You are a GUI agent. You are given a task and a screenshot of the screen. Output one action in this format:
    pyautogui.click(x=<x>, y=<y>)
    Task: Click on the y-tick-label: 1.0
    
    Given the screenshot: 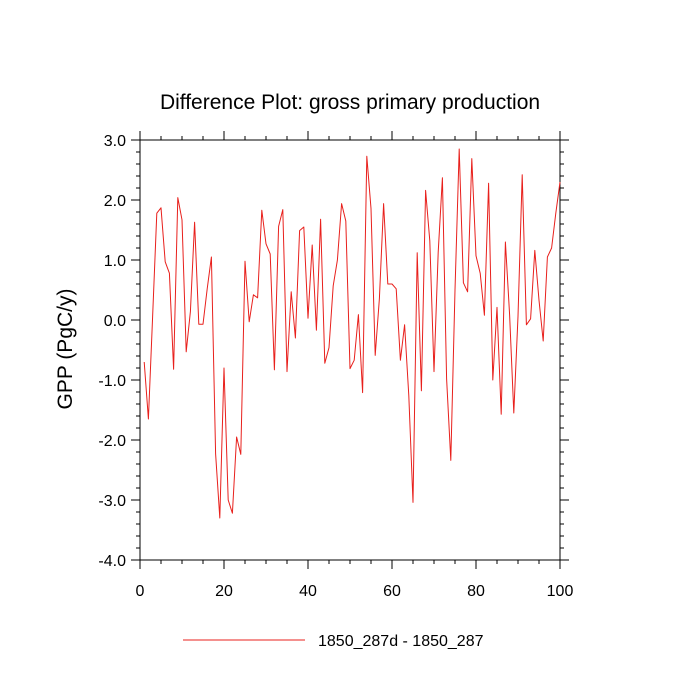 What is the action you would take?
    pyautogui.click(x=115, y=261)
    